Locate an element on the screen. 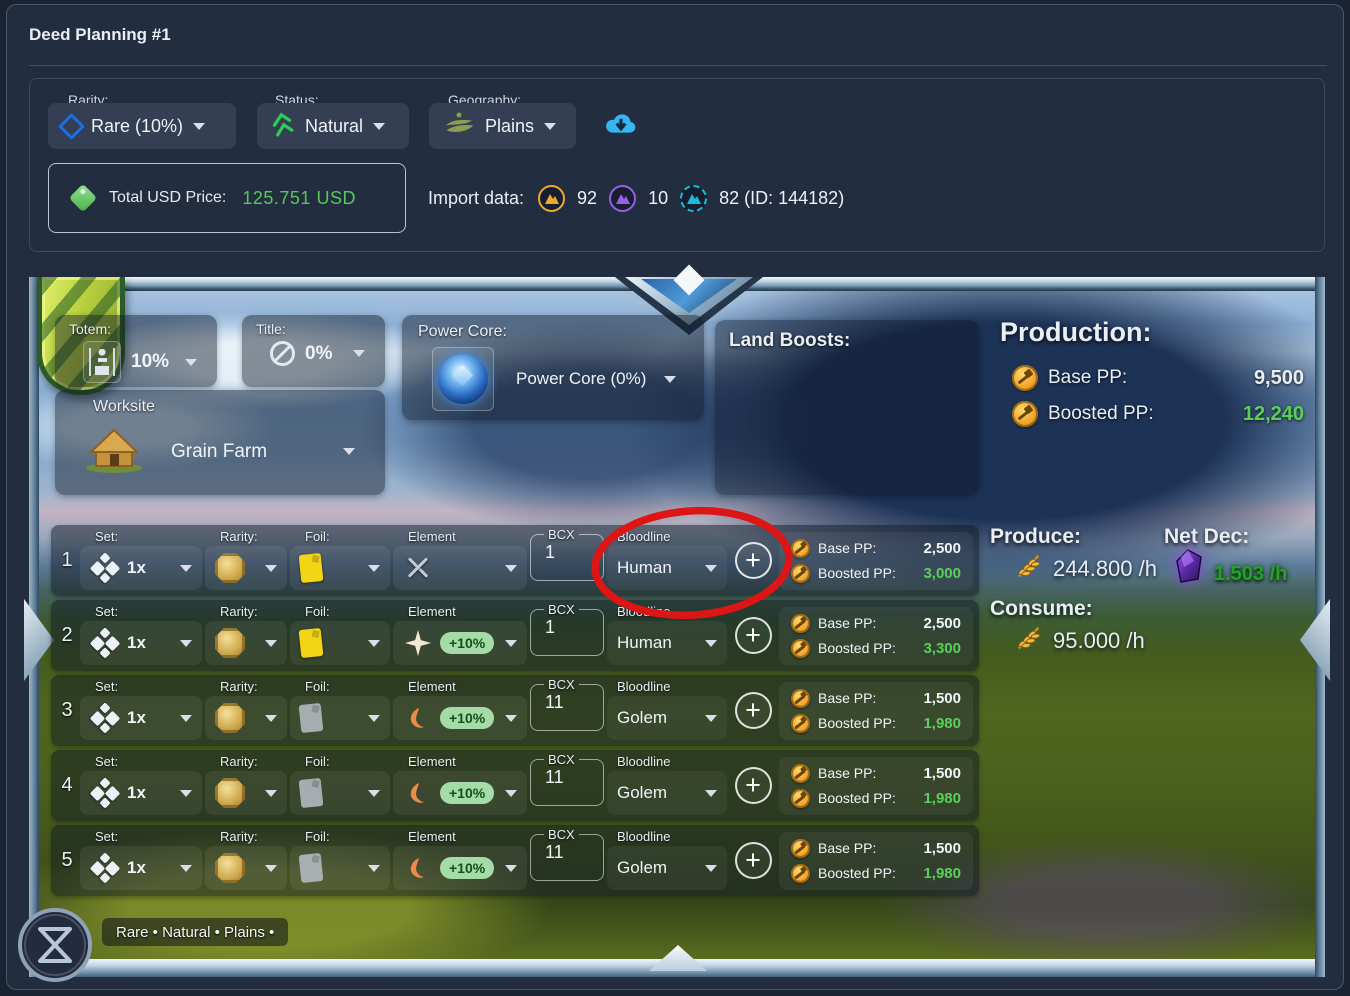 The width and height of the screenshot is (1350, 996). boosted-pp-value: 12,240 is located at coordinates (1273, 413).